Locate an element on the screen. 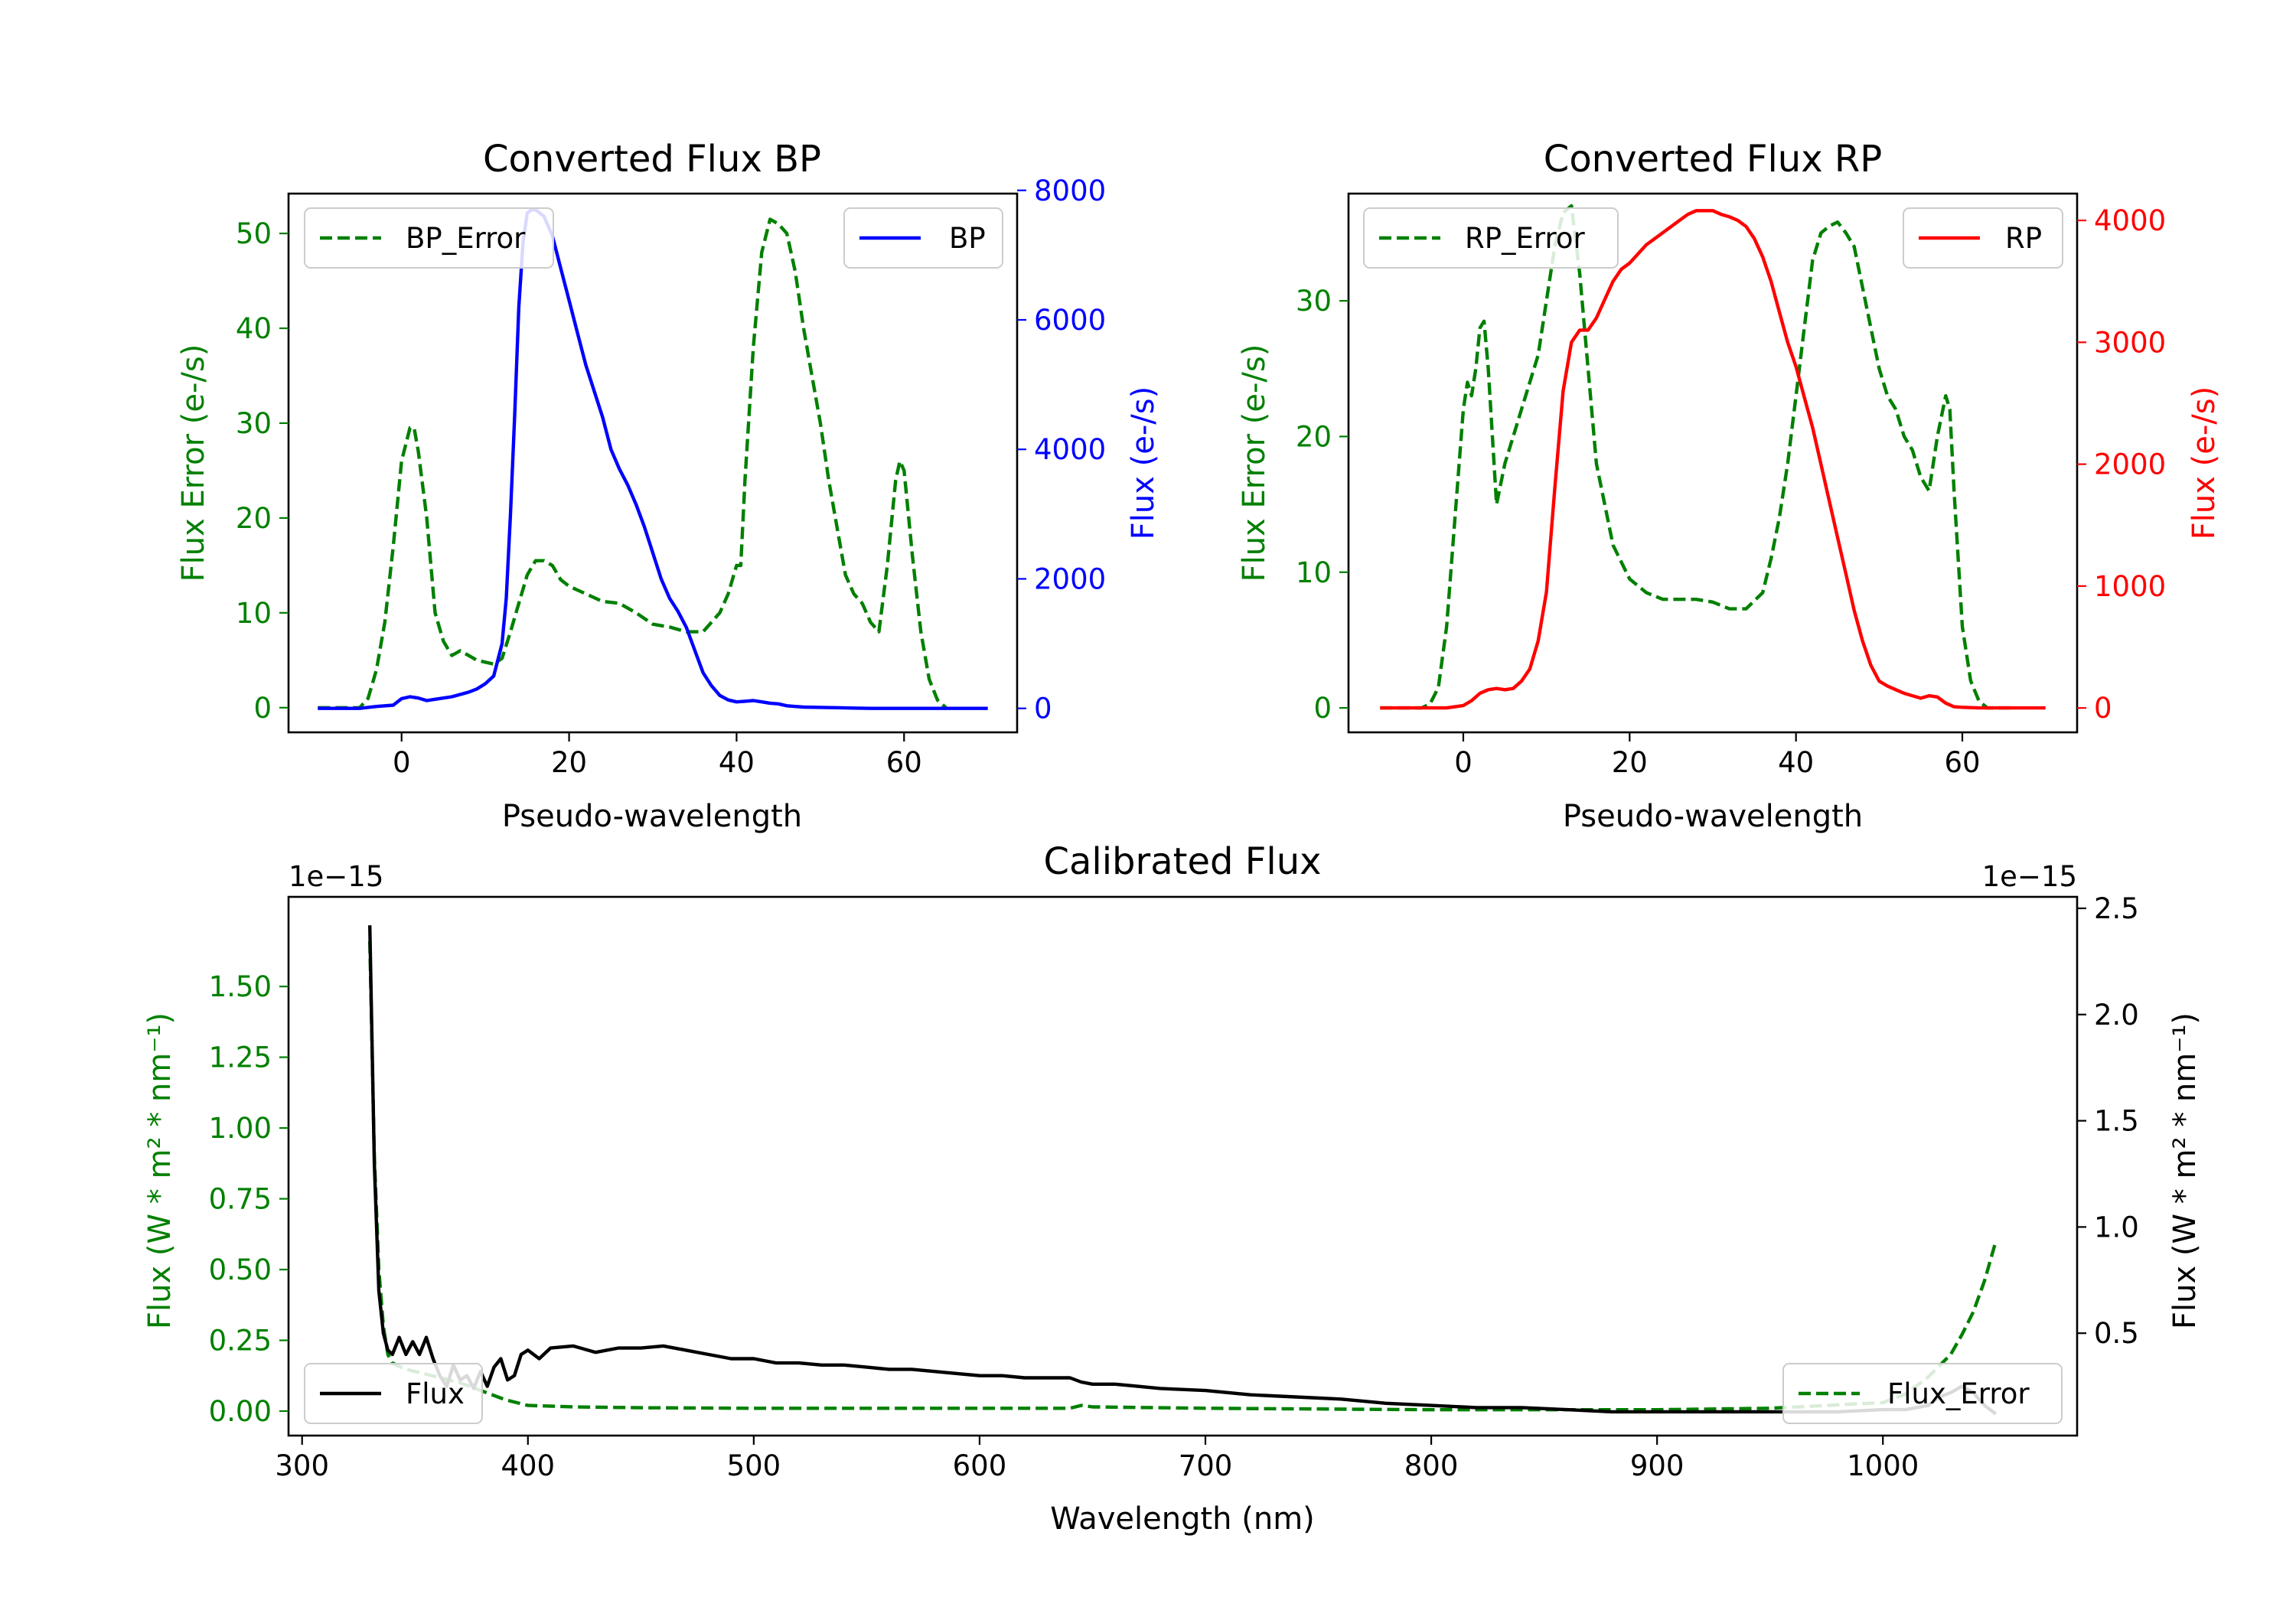 This screenshot has width=2296, height=1607. y-tick-label-right: 1000 is located at coordinates (2130, 586).